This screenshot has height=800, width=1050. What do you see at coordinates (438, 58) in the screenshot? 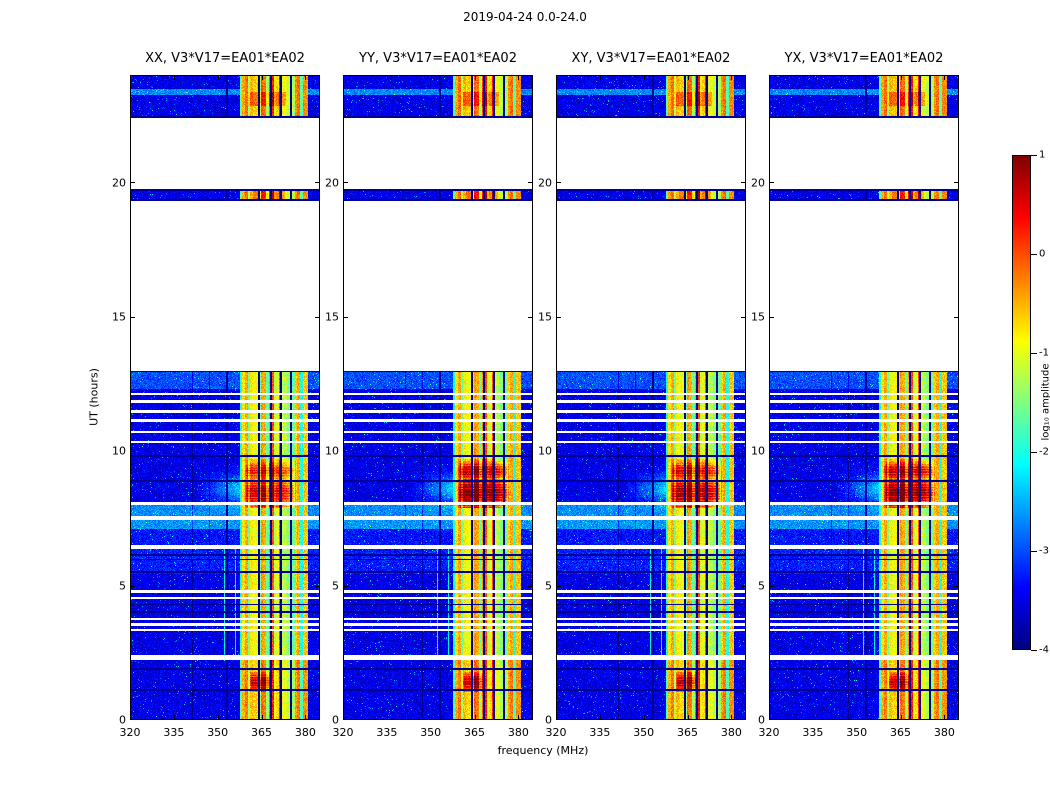
I see `panel-title: YY, V3*V17=EA01*EA02` at bounding box center [438, 58].